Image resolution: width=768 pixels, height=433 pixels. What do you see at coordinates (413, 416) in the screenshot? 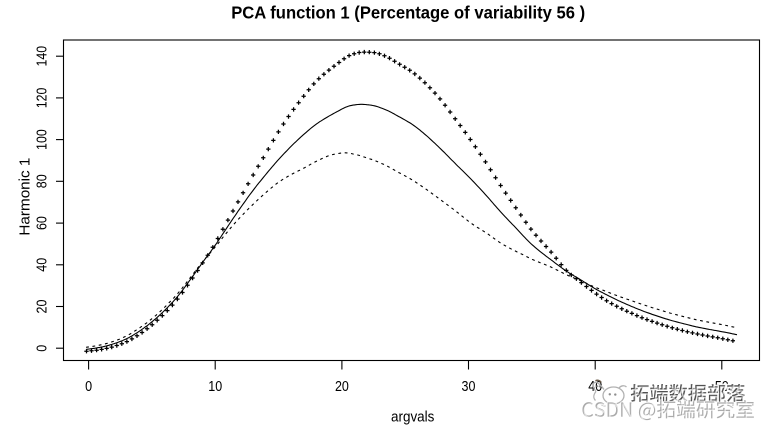
I see `svg-text: argvals` at bounding box center [413, 416].